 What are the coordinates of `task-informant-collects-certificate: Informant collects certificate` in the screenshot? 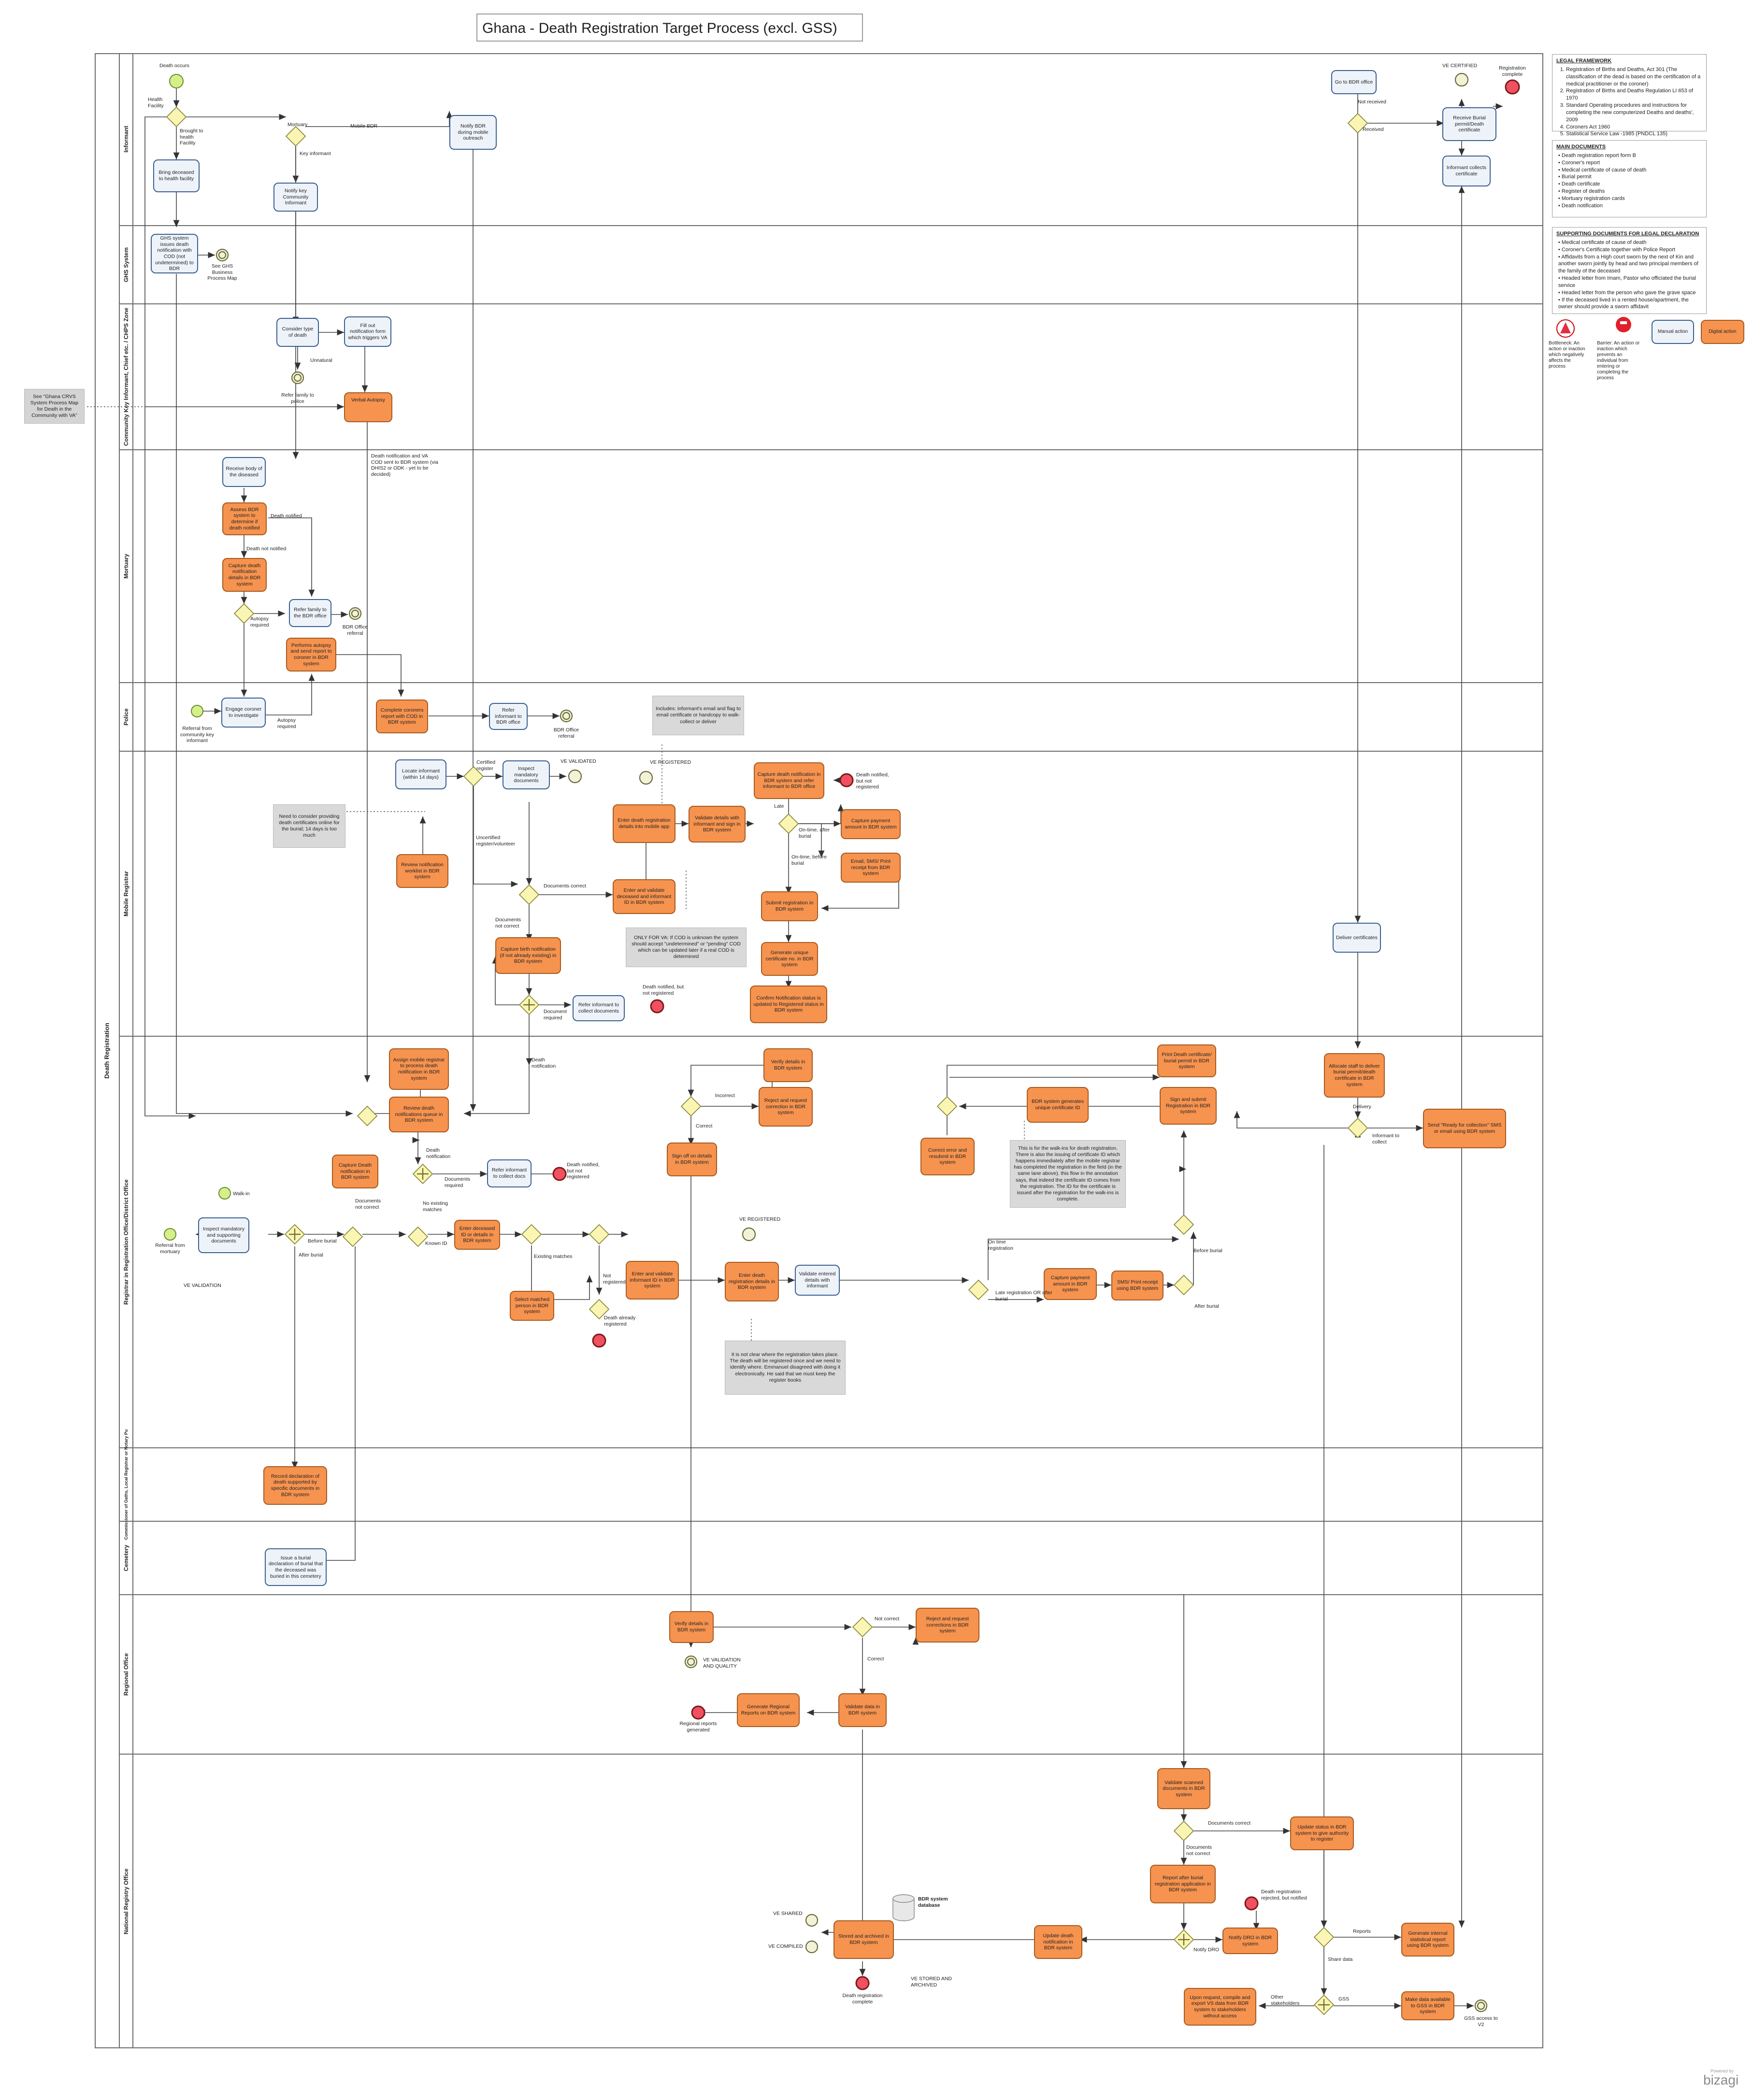 It's located at (1466, 171).